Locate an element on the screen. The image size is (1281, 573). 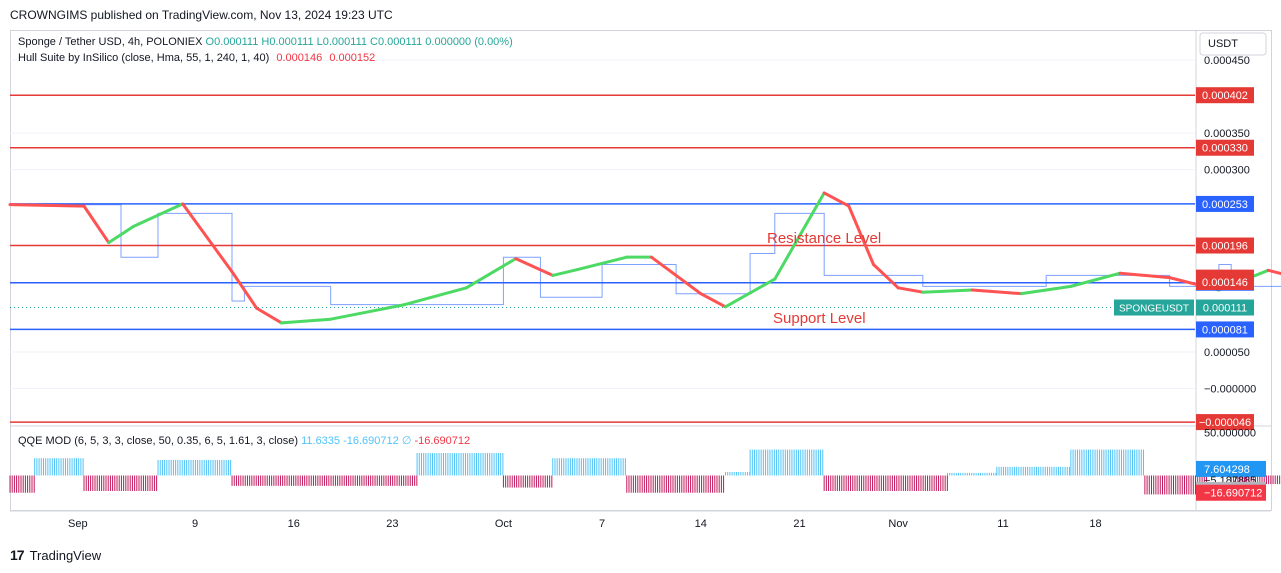
y-tick-label: 0.000350 is located at coordinates (1227, 134).